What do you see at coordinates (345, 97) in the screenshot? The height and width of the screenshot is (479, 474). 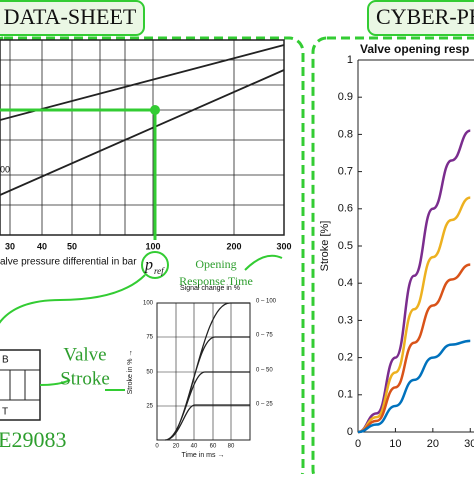 I see `y-tick-label: 0.9` at bounding box center [345, 97].